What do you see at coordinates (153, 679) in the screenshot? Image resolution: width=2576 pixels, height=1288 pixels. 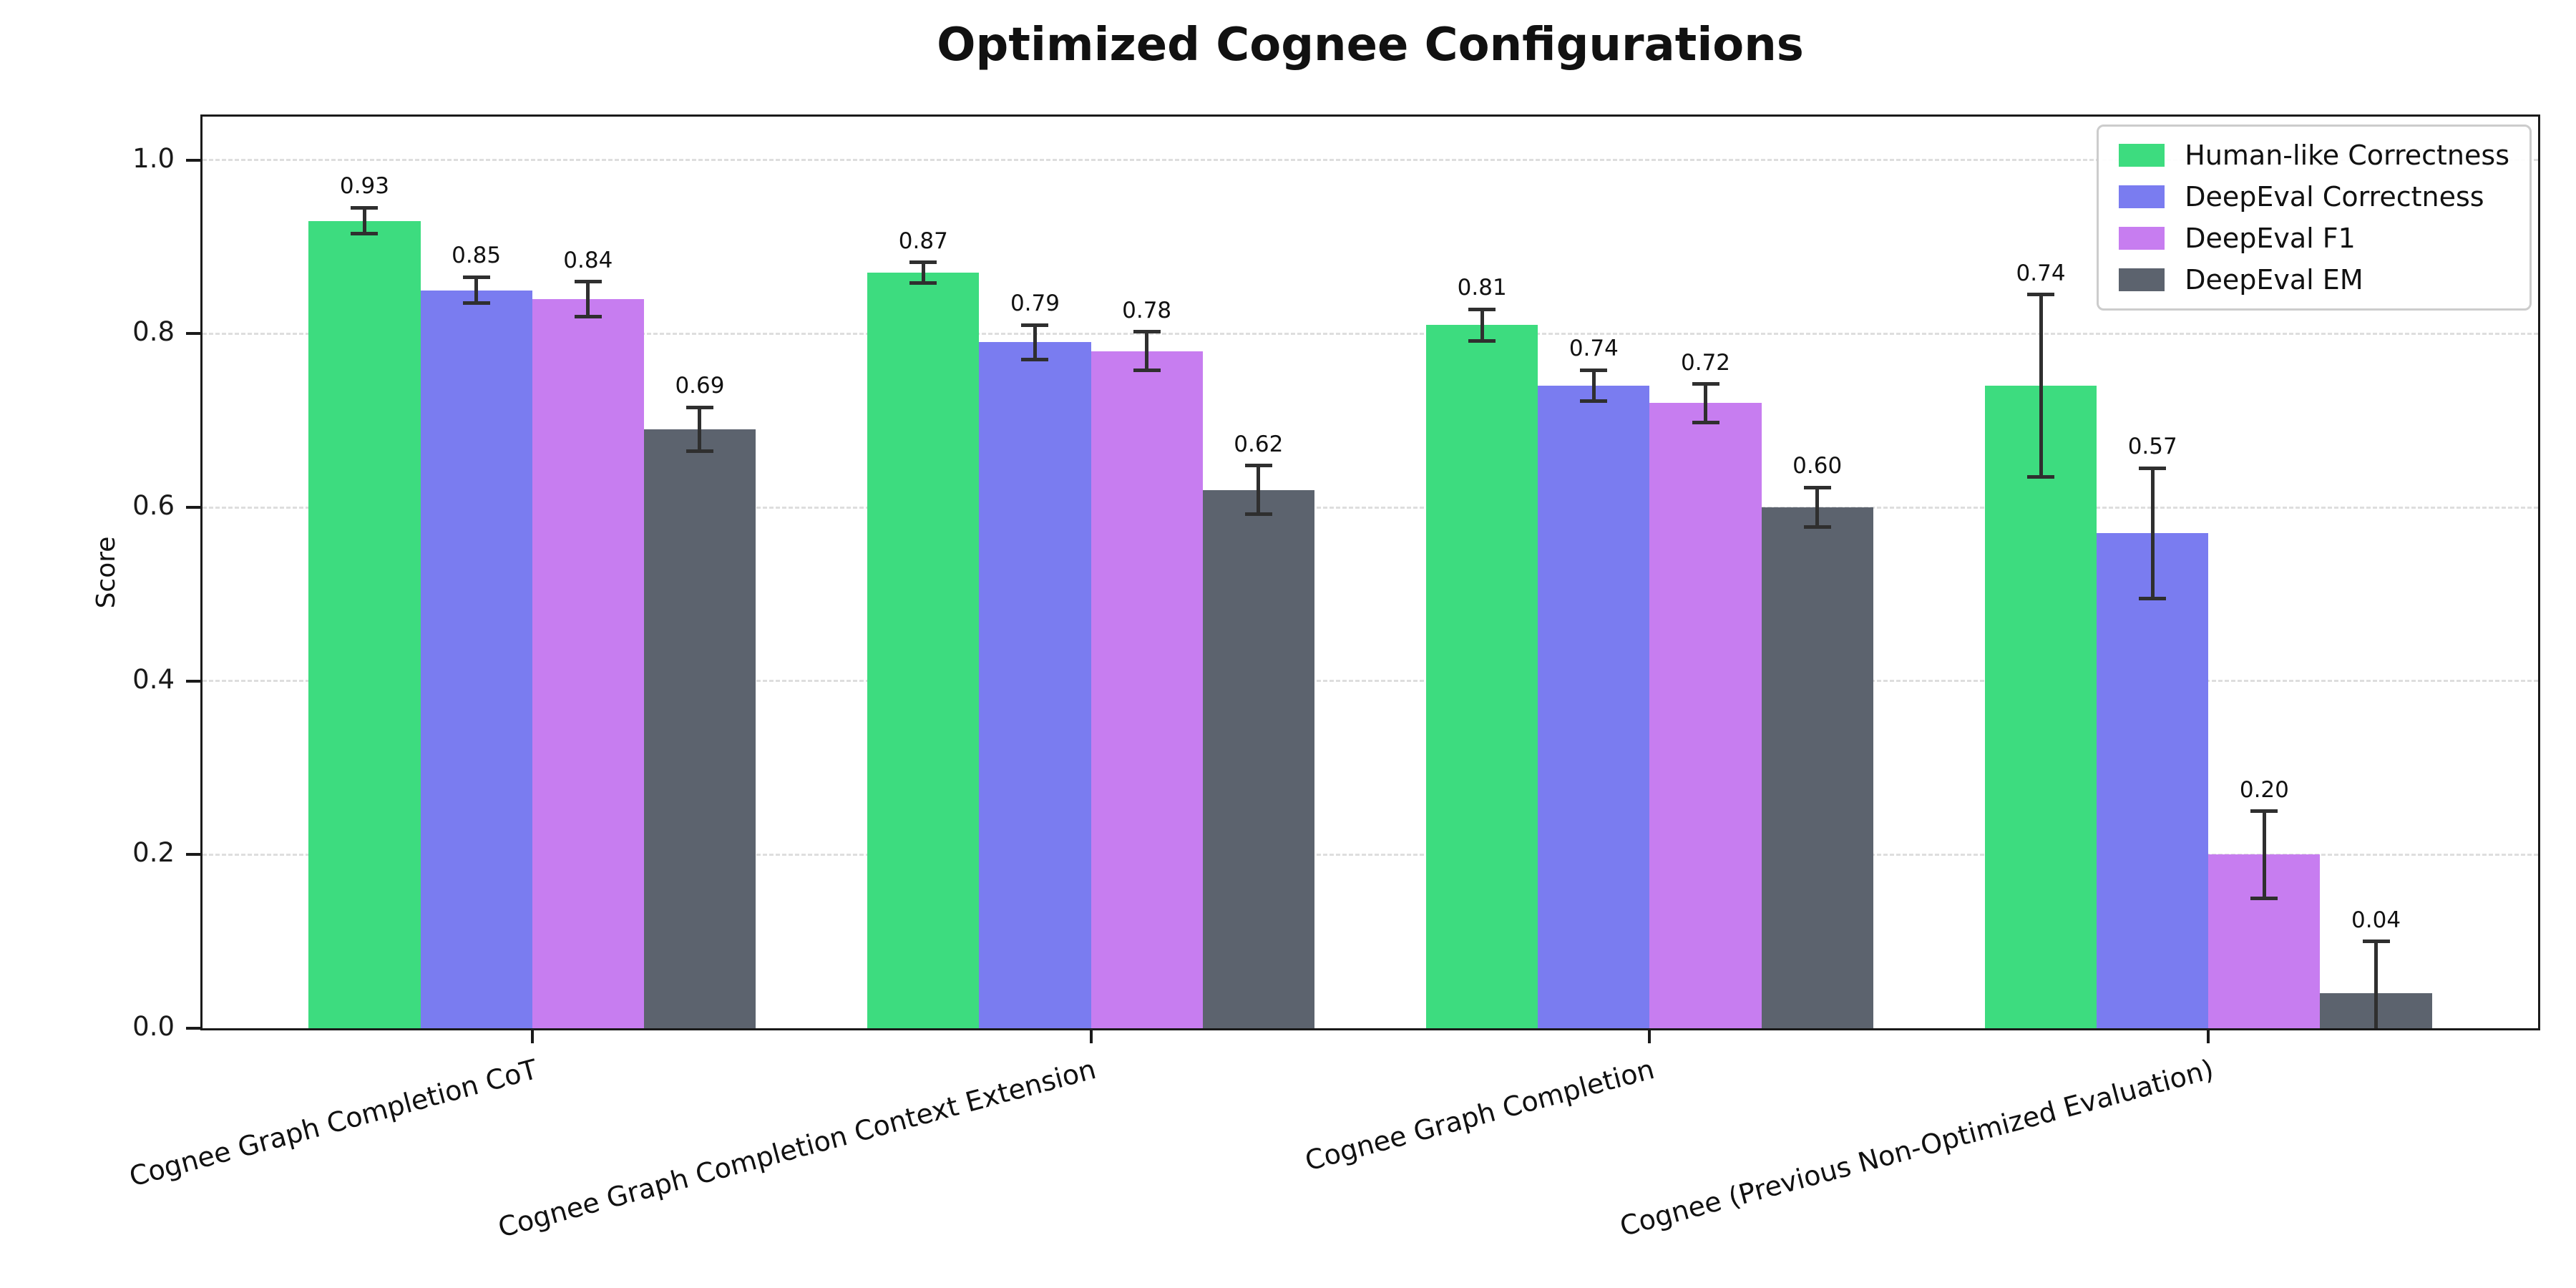 I see `y-tick-label: 0.4` at bounding box center [153, 679].